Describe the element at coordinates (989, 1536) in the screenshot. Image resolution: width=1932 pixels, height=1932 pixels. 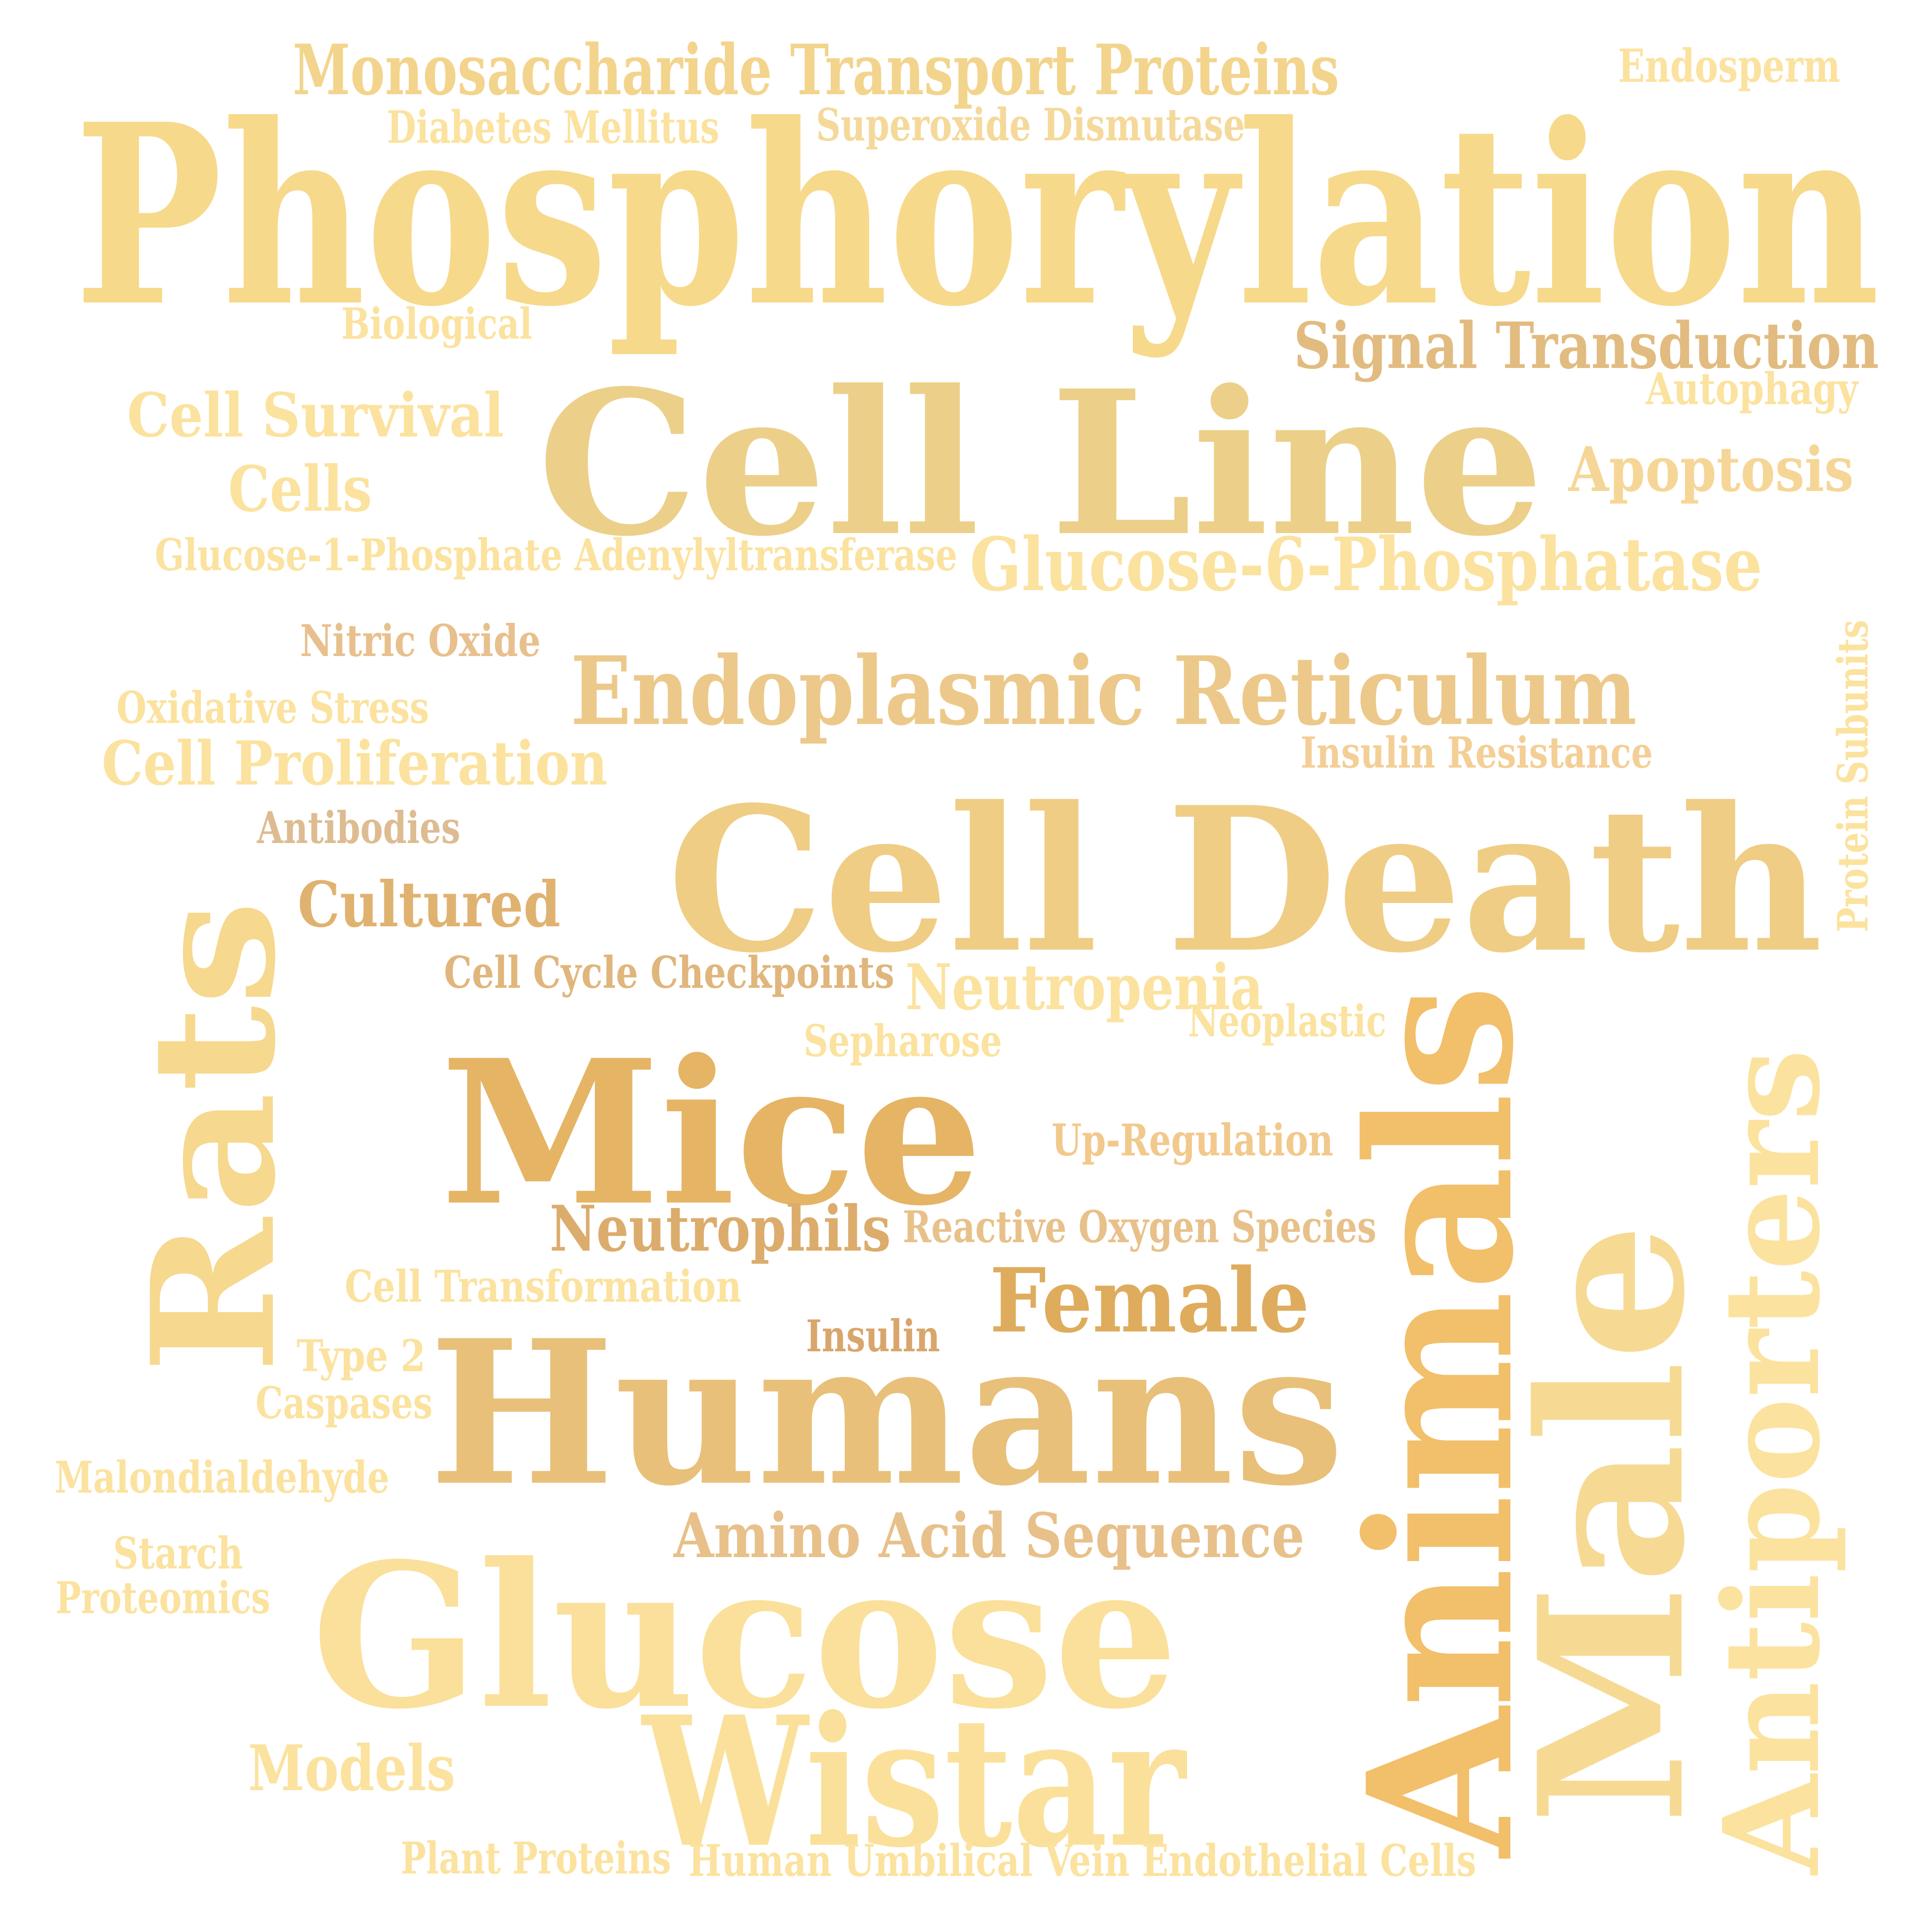
I see `word-amino-acid-sequence: Amino Acid Sequence` at that location.